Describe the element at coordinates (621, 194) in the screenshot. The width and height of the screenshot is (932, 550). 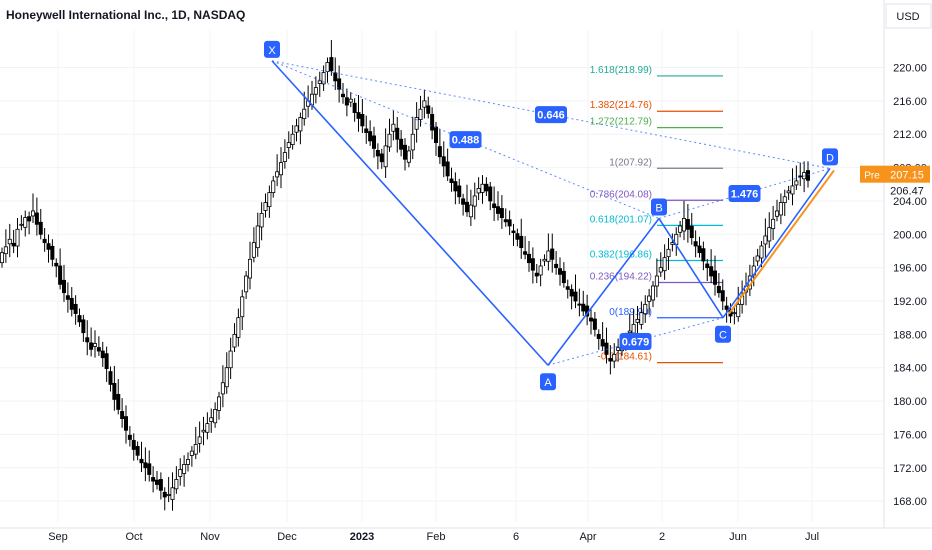
I see `fib-label: 0.786(204.08)` at that location.